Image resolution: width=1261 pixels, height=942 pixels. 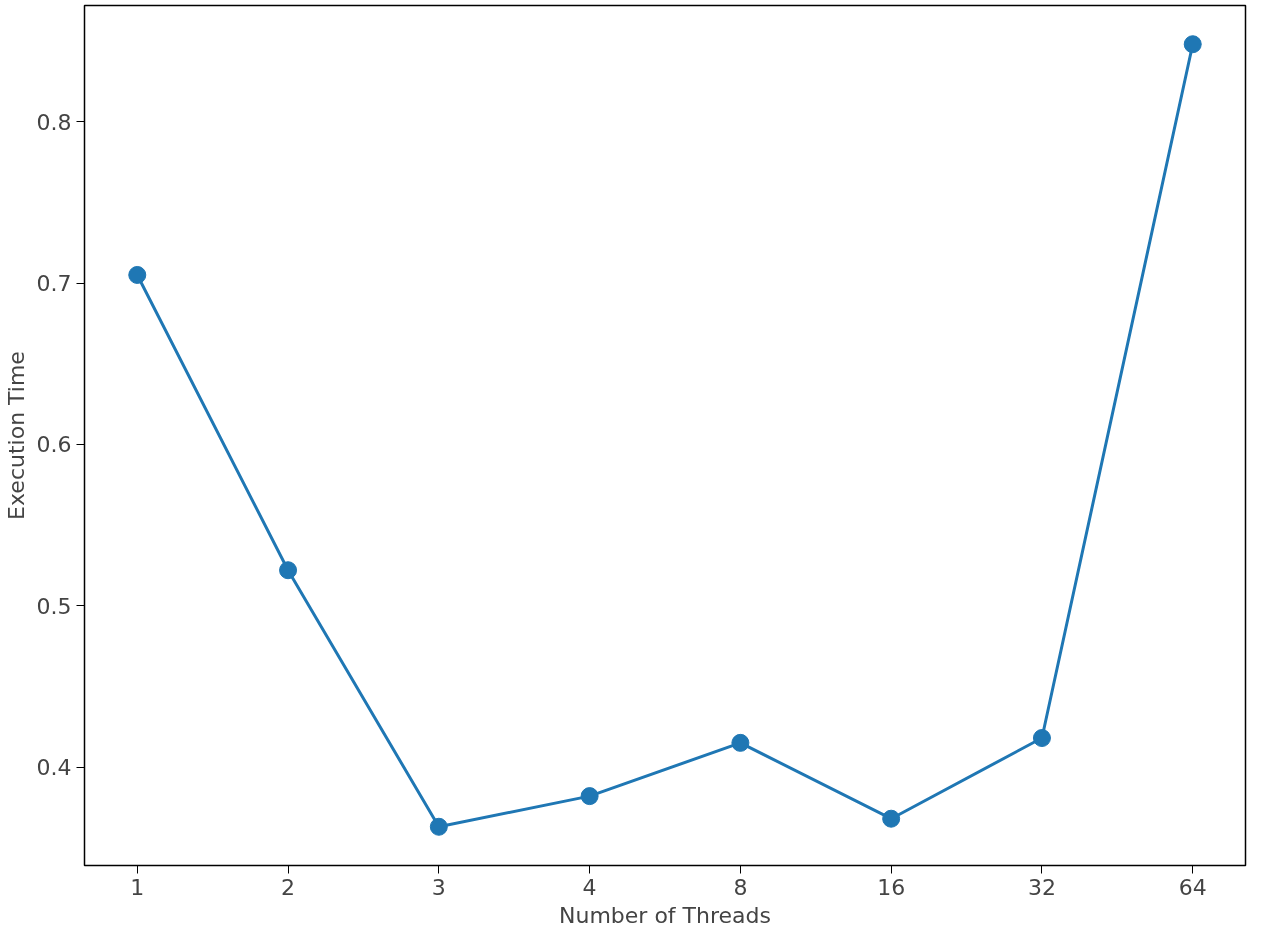 What do you see at coordinates (54, 284) in the screenshot?
I see `y-tick-label: 0.7` at bounding box center [54, 284].